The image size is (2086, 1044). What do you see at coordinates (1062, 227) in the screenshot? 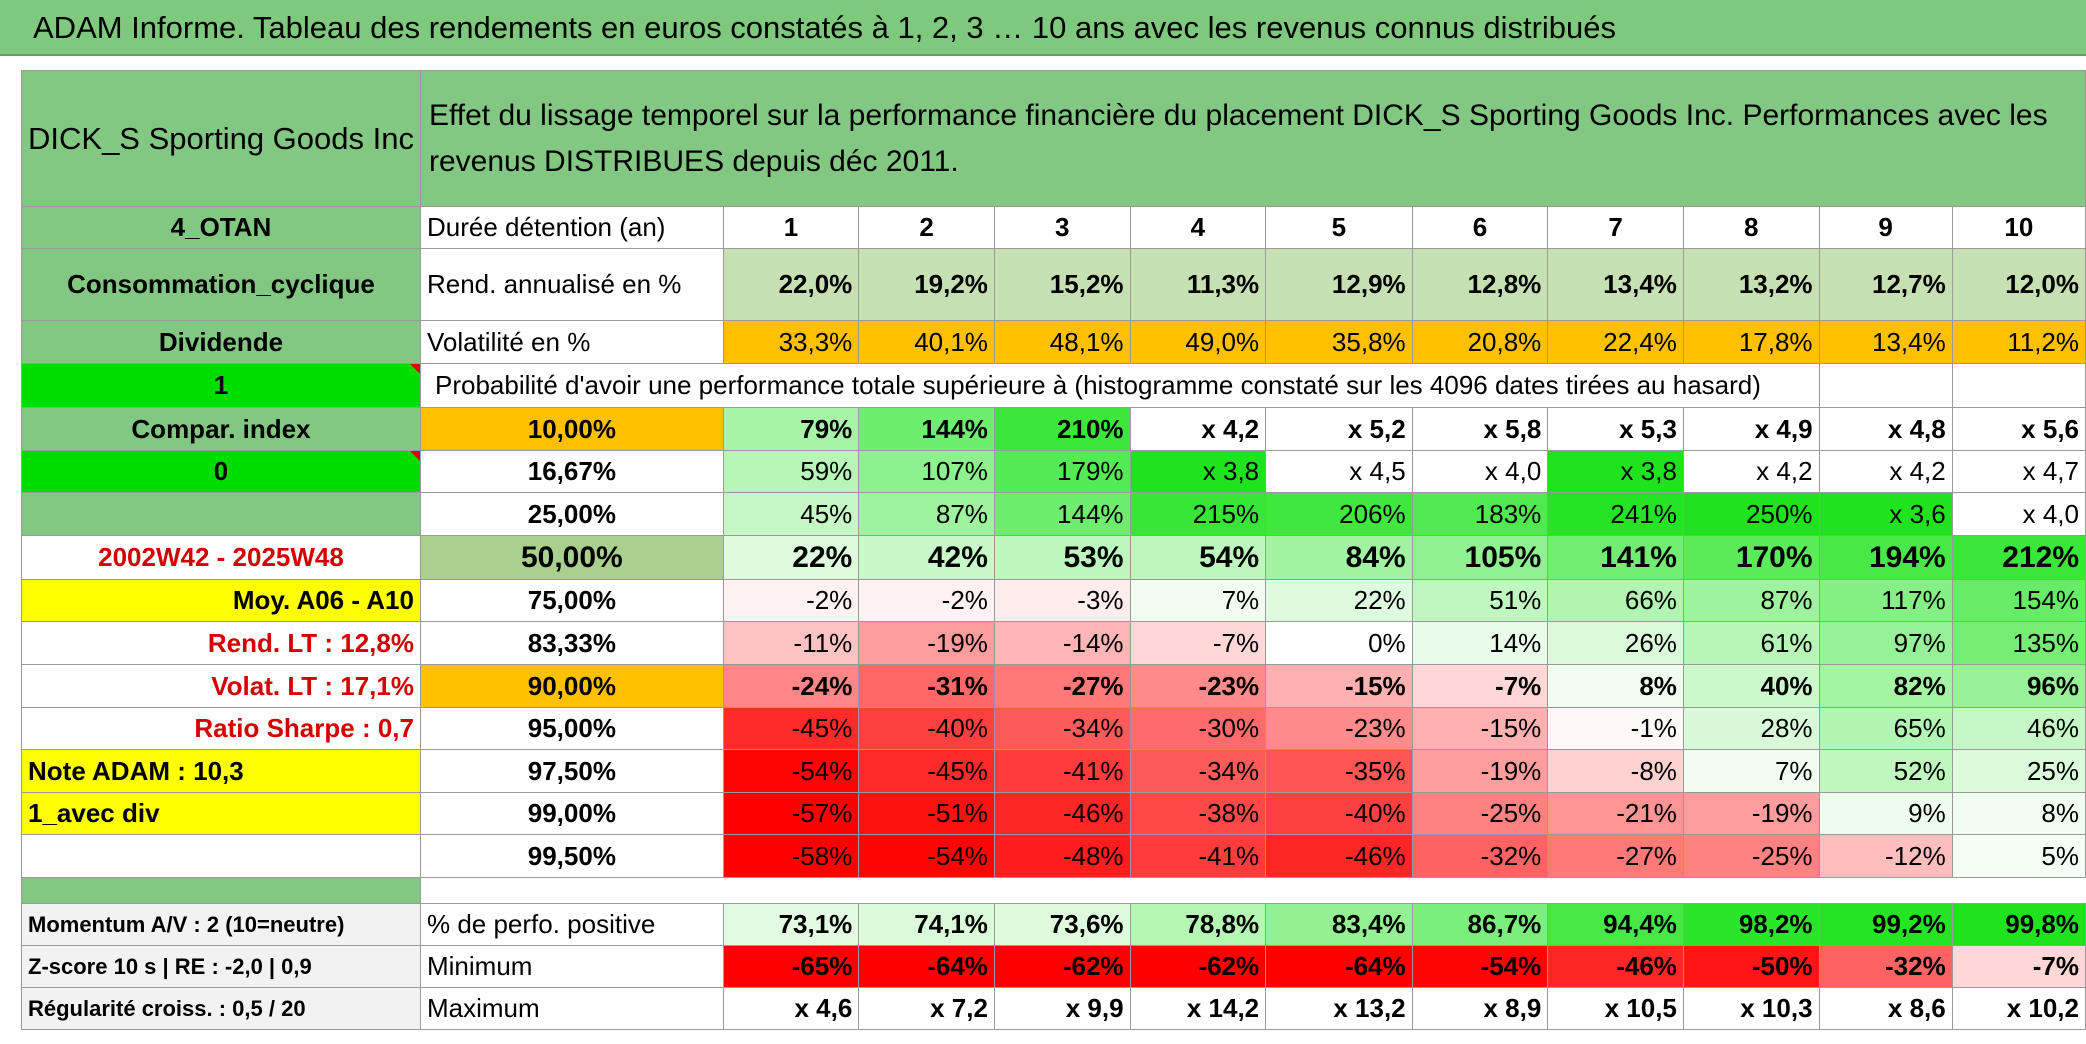
I see `year-header: 3` at bounding box center [1062, 227].